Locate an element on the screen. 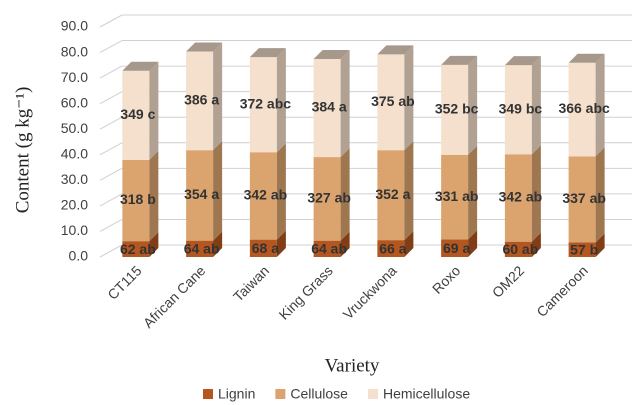 The width and height of the screenshot is (639, 405). y-tick-label: 40.0 is located at coordinates (74, 153).